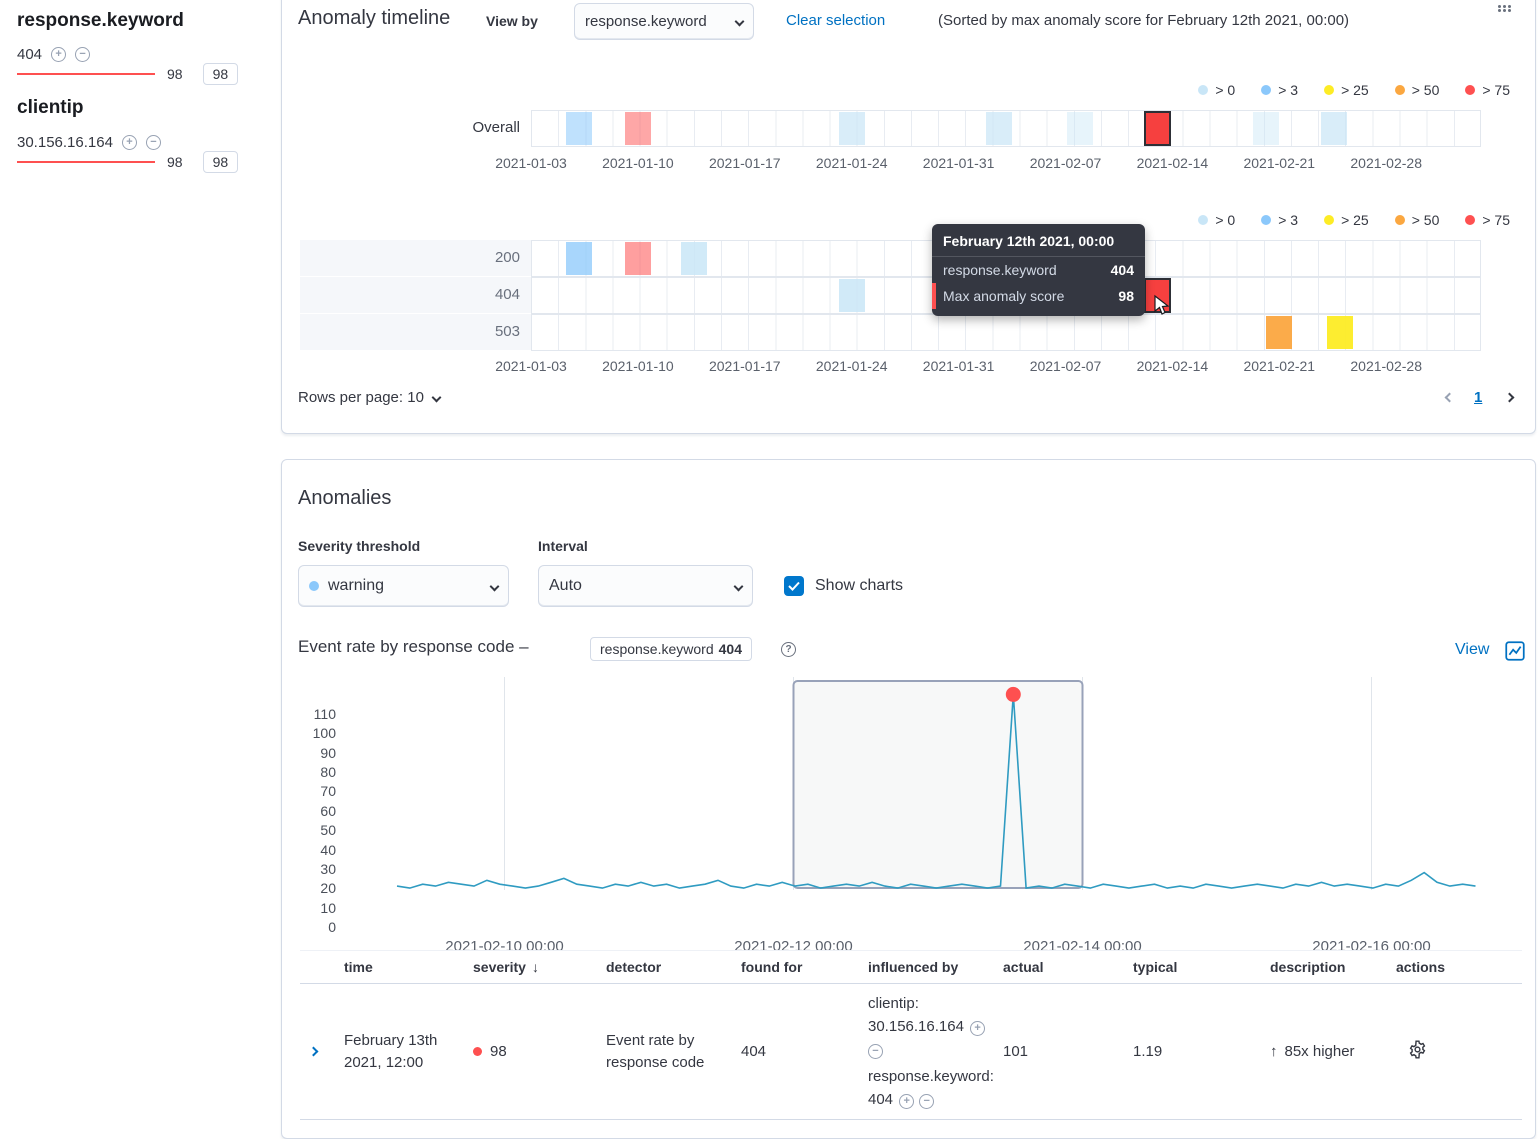 This screenshot has height=1139, width=1538. Describe the element at coordinates (645, 586) in the screenshot. I see `interval-select: Auto` at that location.